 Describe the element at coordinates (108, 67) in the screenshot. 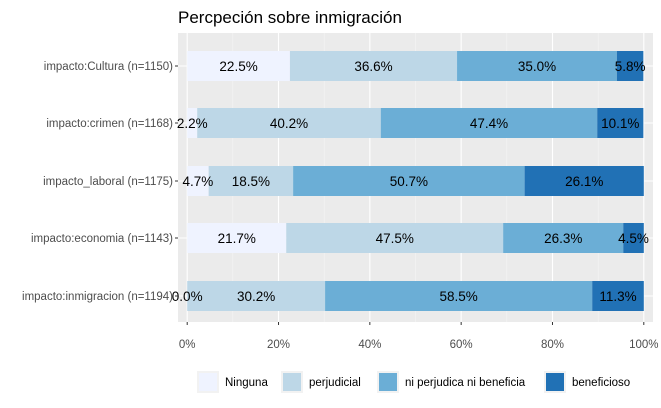

I see `y-tick-label: impacto:Cultura (n=1150)` at that location.